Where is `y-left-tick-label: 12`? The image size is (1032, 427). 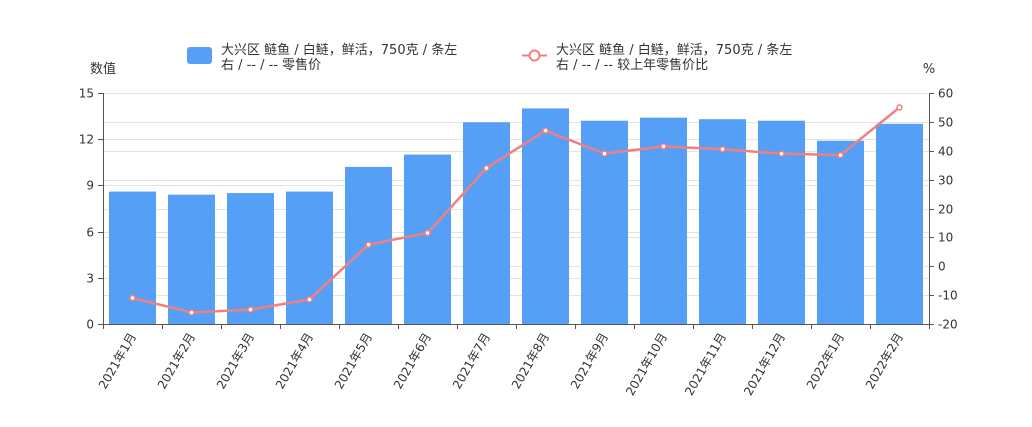
y-left-tick-label: 12 is located at coordinates (86, 140).